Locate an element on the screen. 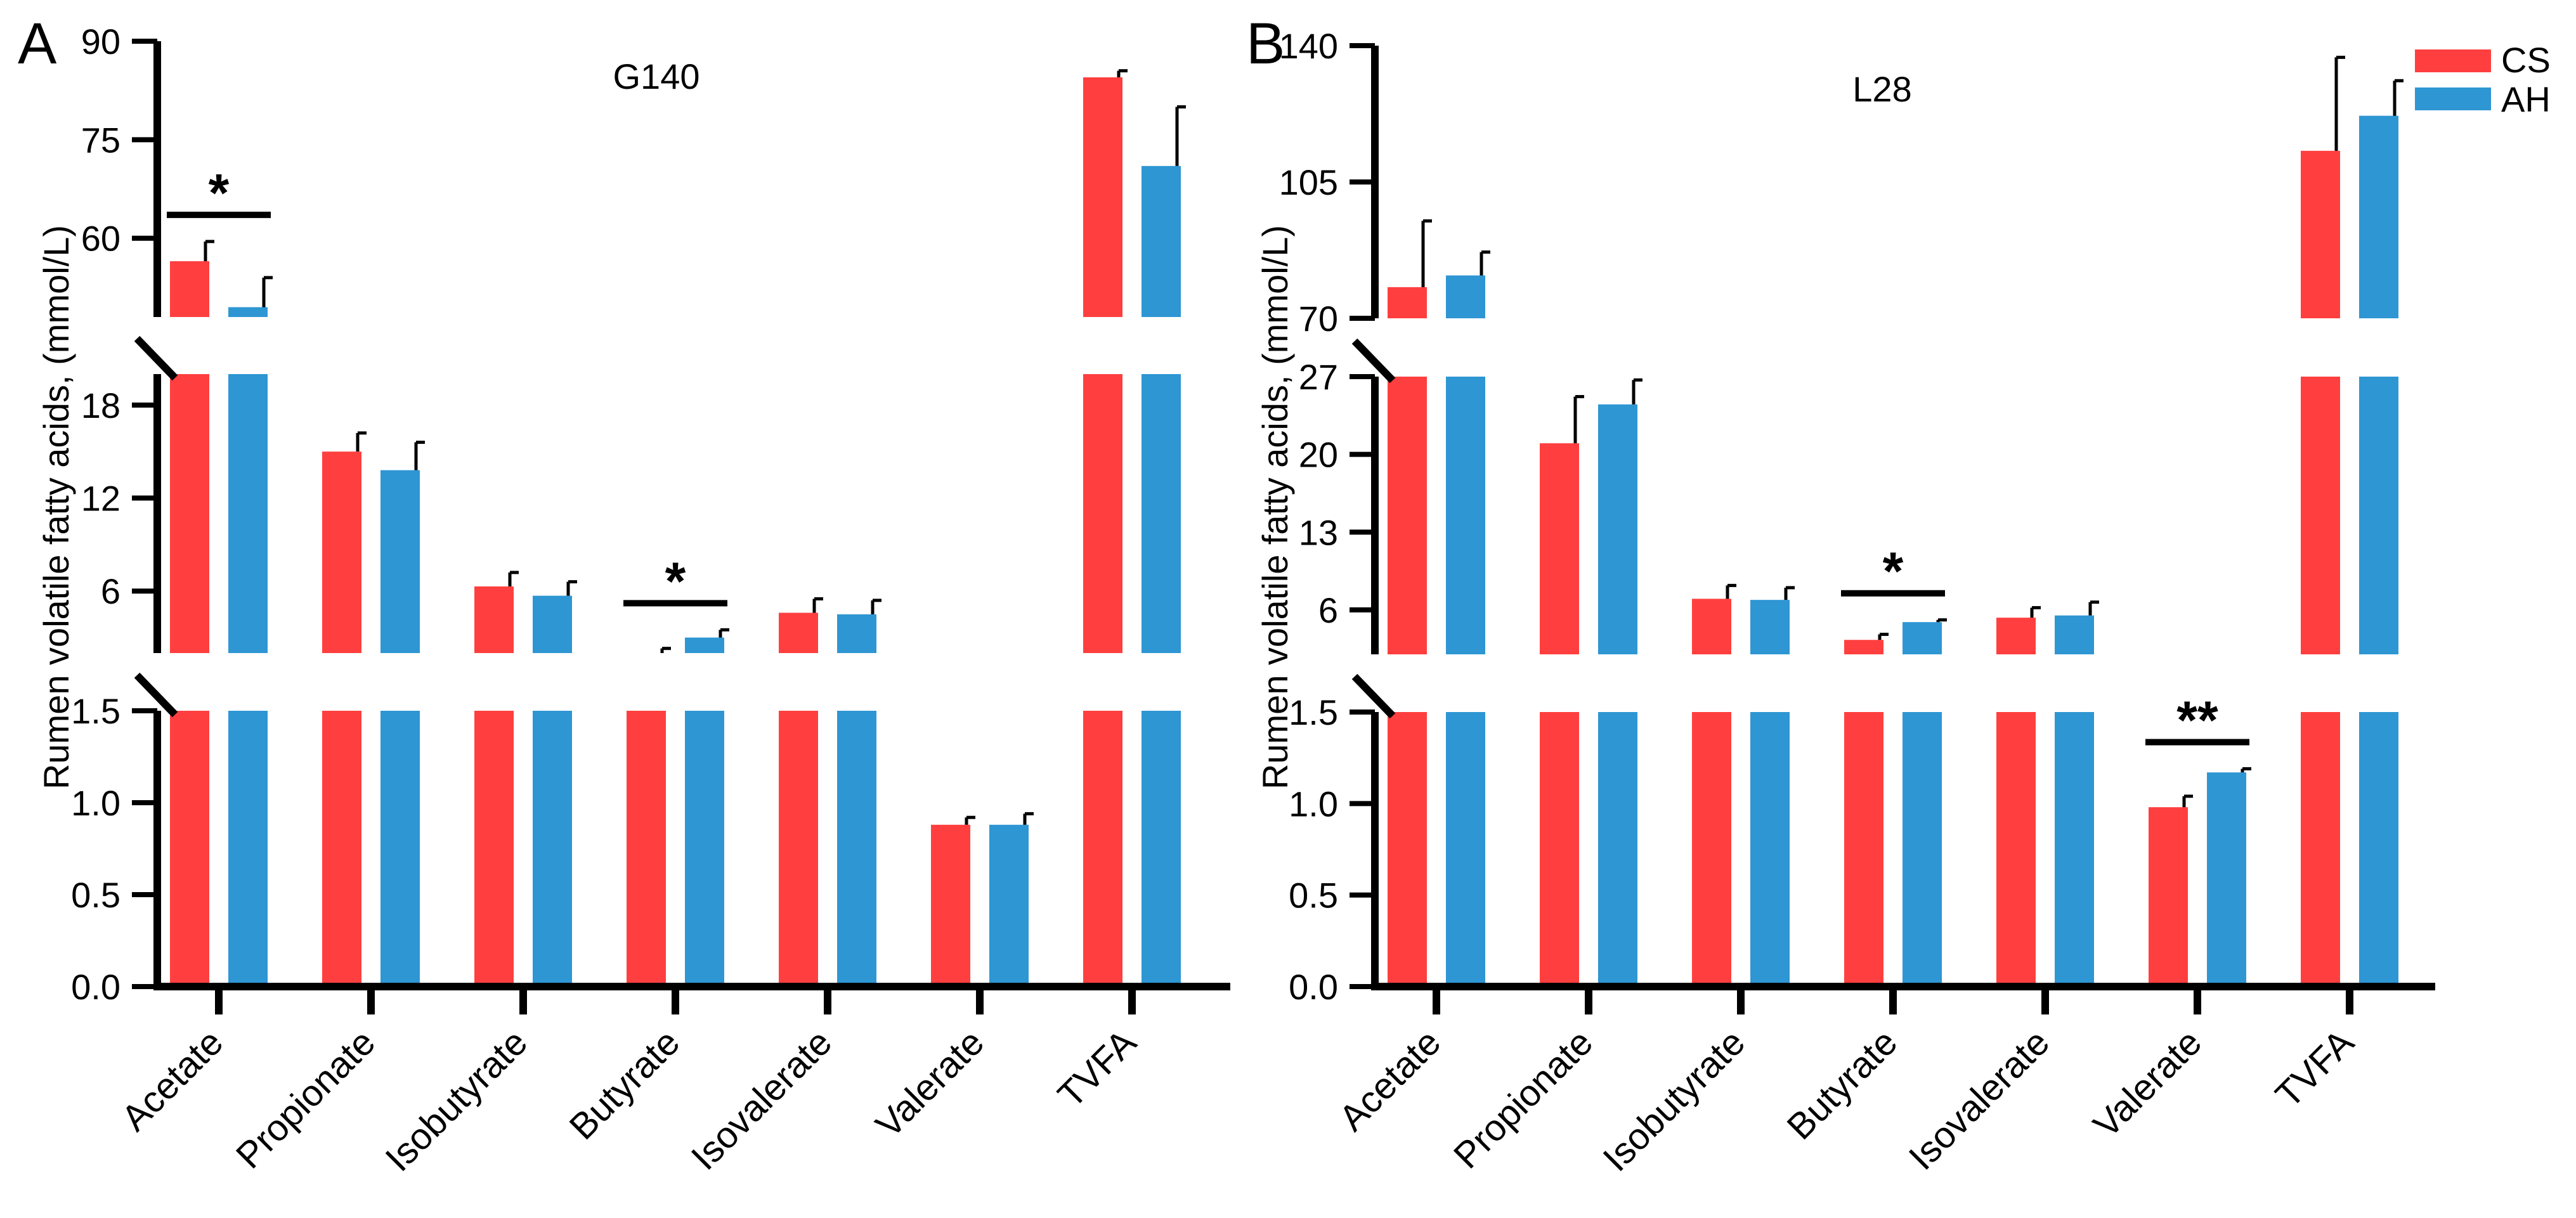 This screenshot has width=2576, height=1218. bar-cs-isobutyrate-seg1 is located at coordinates (1712, 626).